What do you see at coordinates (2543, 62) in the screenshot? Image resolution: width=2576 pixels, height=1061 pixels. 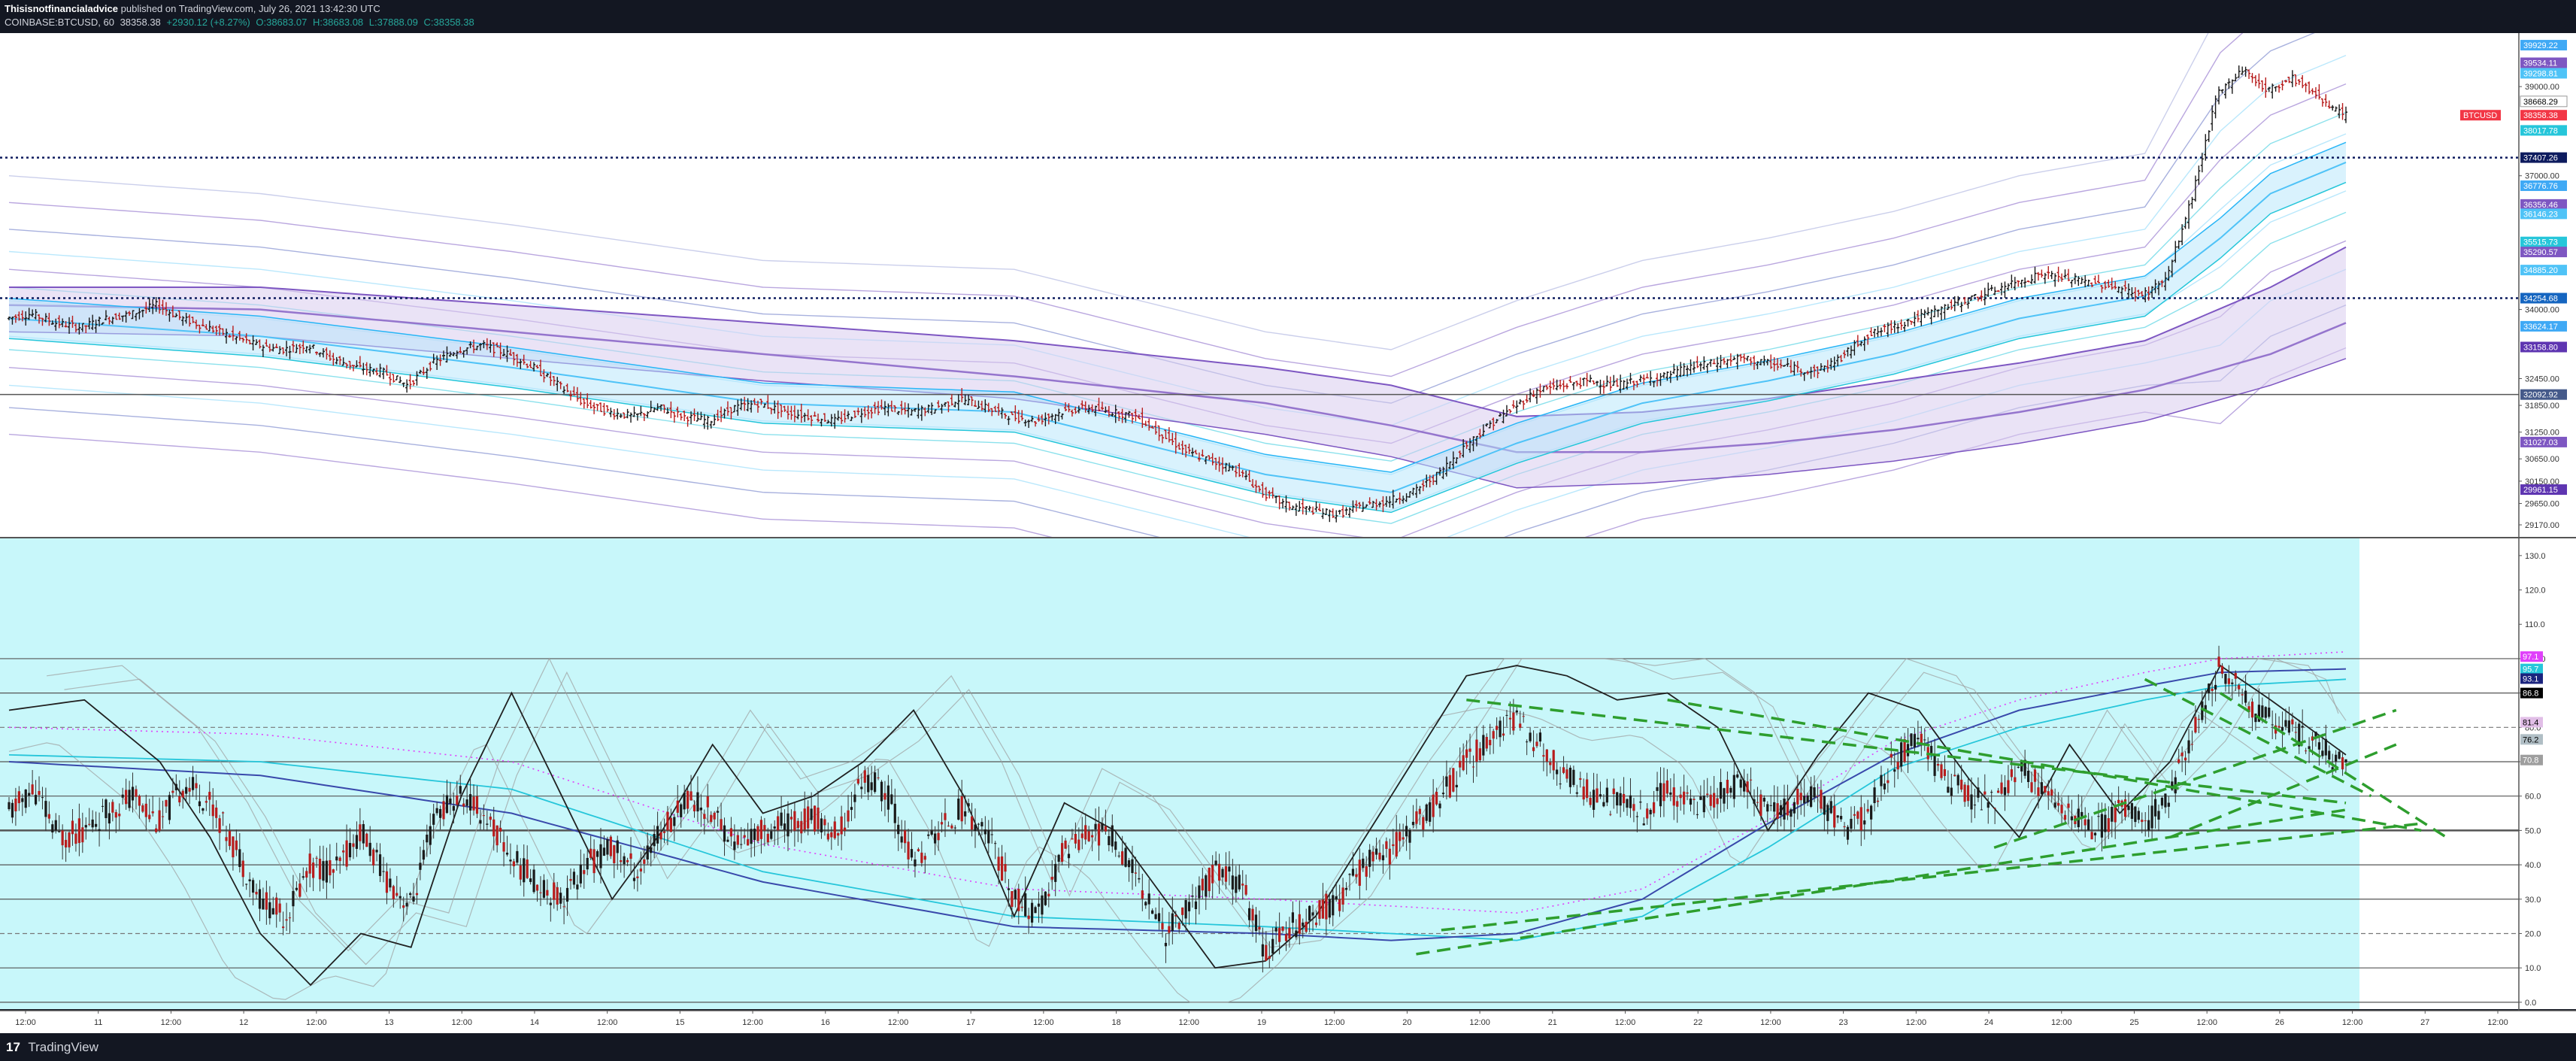 I see `price-value-label: 39534.11` at bounding box center [2543, 62].